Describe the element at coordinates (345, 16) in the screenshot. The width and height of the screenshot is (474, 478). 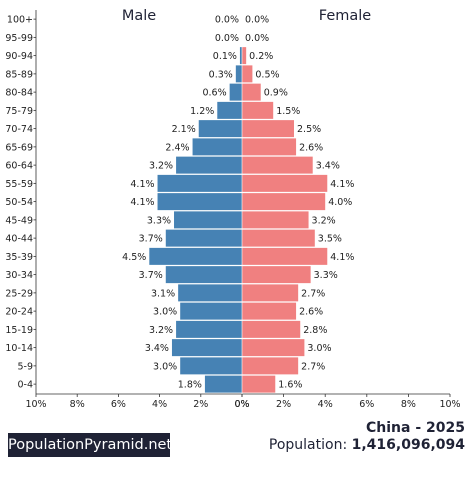
I see `female-heading: Female` at that location.